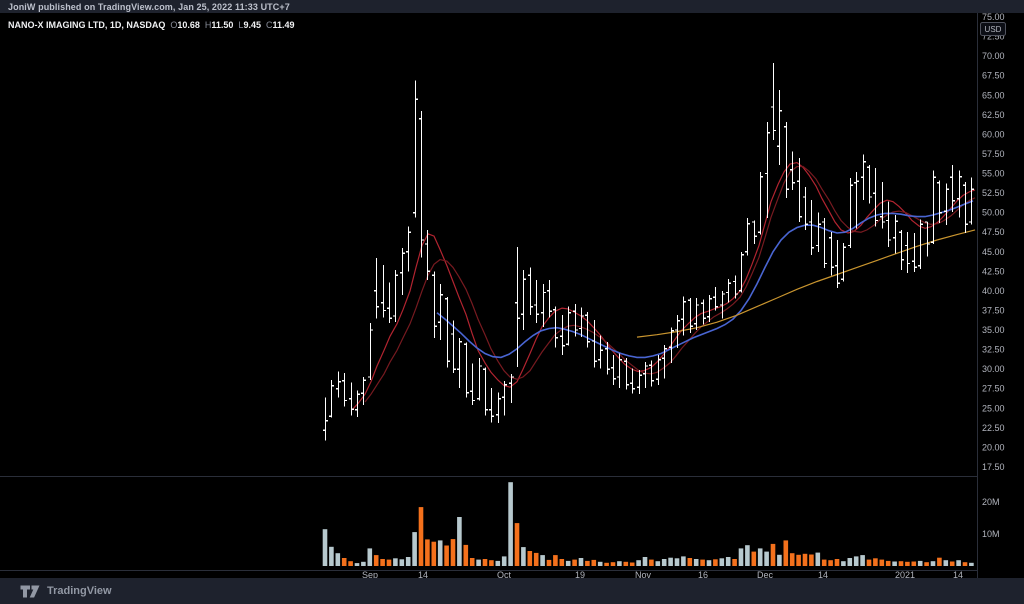 The width and height of the screenshot is (1024, 604). What do you see at coordinates (79, 591) in the screenshot?
I see `tradingview-brand-text: TradingView` at bounding box center [79, 591].